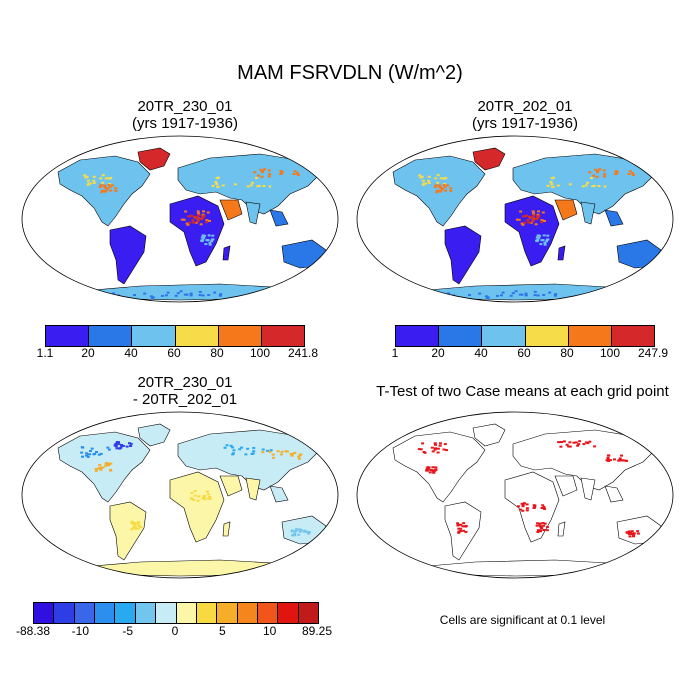 The height and width of the screenshot is (700, 700). Describe the element at coordinates (45, 353) in the screenshot. I see `colorbar-tick-label: 1.1` at that location.